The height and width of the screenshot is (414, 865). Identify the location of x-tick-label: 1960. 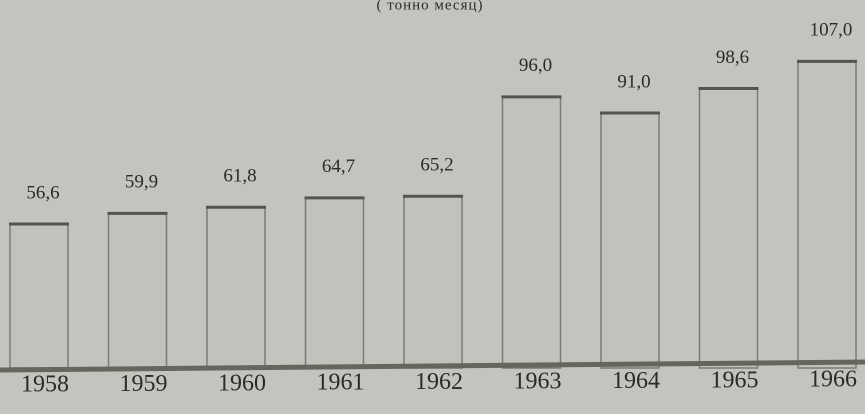
(242, 383).